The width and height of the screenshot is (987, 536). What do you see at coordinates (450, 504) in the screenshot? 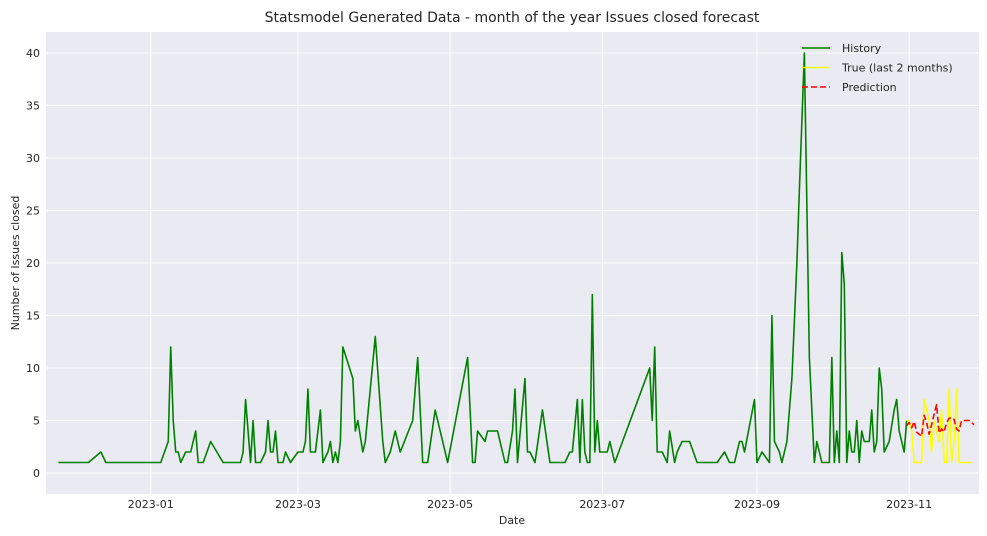
I see `x-tick-label: 2023-05` at bounding box center [450, 504].